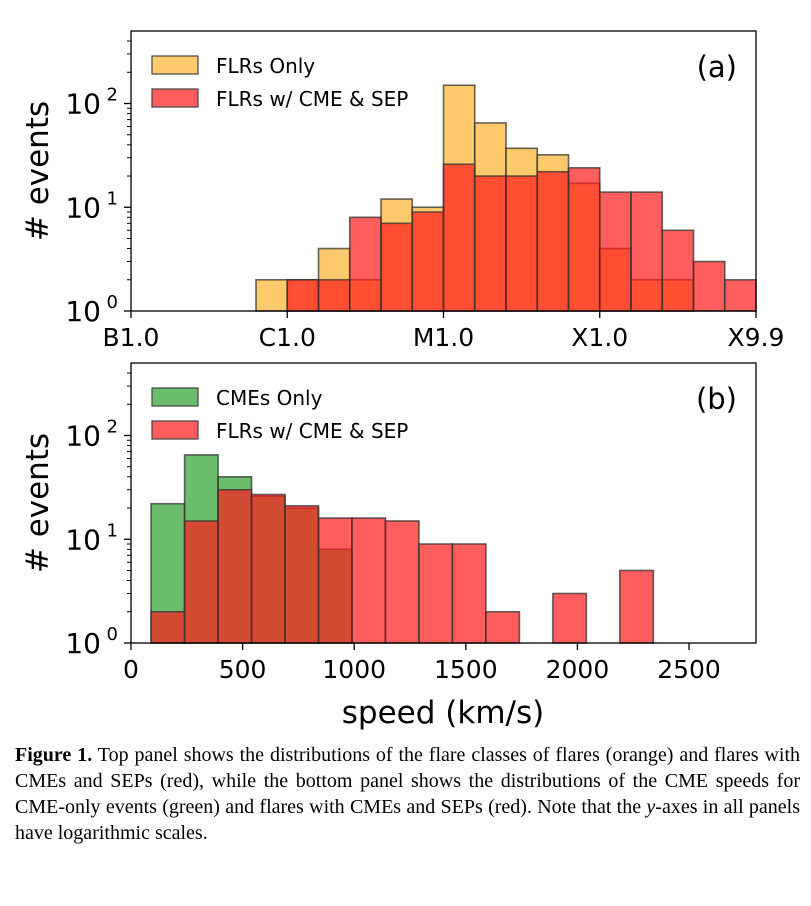  What do you see at coordinates (112, 634) in the screenshot?
I see `y-tick-exp-b-0: 0` at bounding box center [112, 634].